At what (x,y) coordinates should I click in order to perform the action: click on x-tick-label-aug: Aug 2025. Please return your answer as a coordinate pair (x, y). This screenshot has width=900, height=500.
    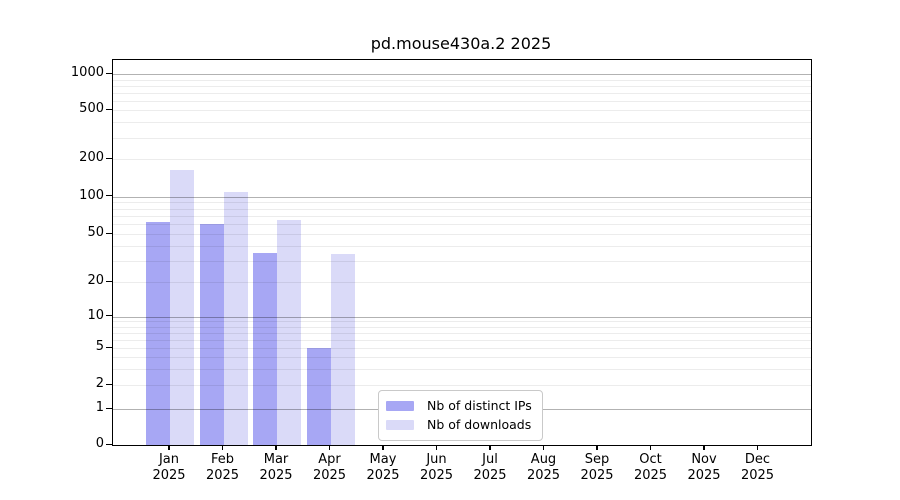
    Looking at the image, I should click on (543, 467).